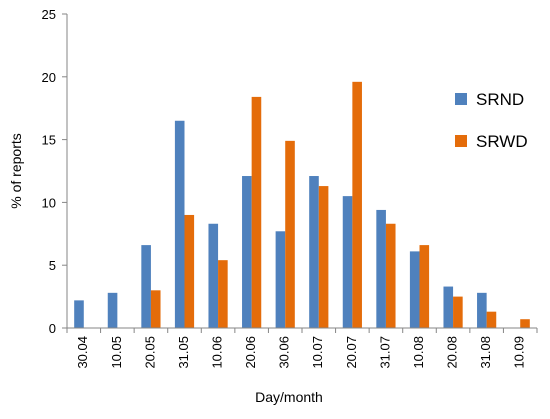 This screenshot has height=419, width=550. Describe the element at coordinates (289, 397) in the screenshot. I see `x-axis-title: Day/month` at that location.